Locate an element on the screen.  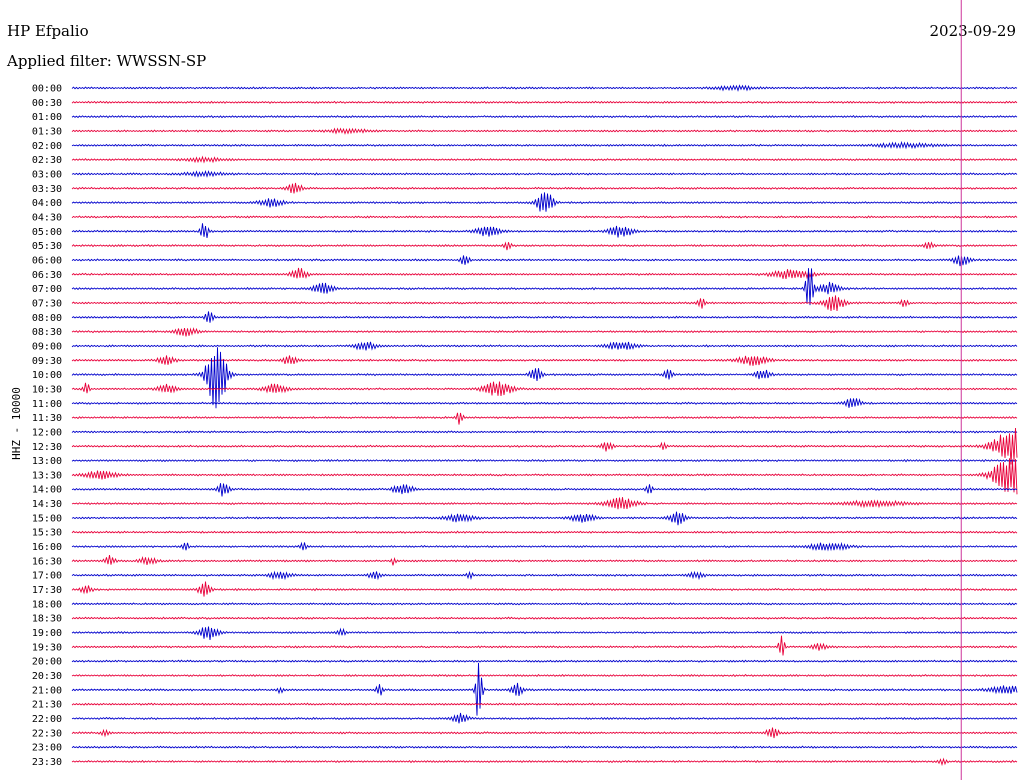
time-tick-label: 03:30 is located at coordinates (47, 189).